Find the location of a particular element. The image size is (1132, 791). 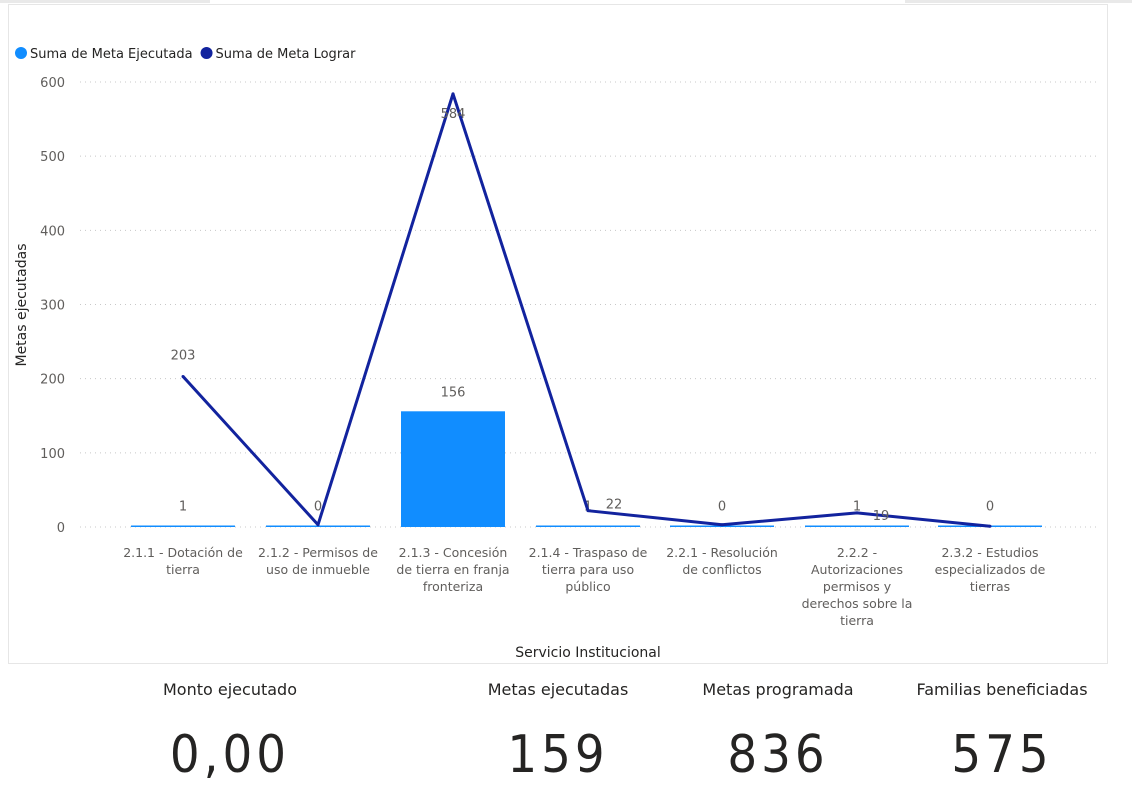

top-strip-right is located at coordinates (1018, 1).